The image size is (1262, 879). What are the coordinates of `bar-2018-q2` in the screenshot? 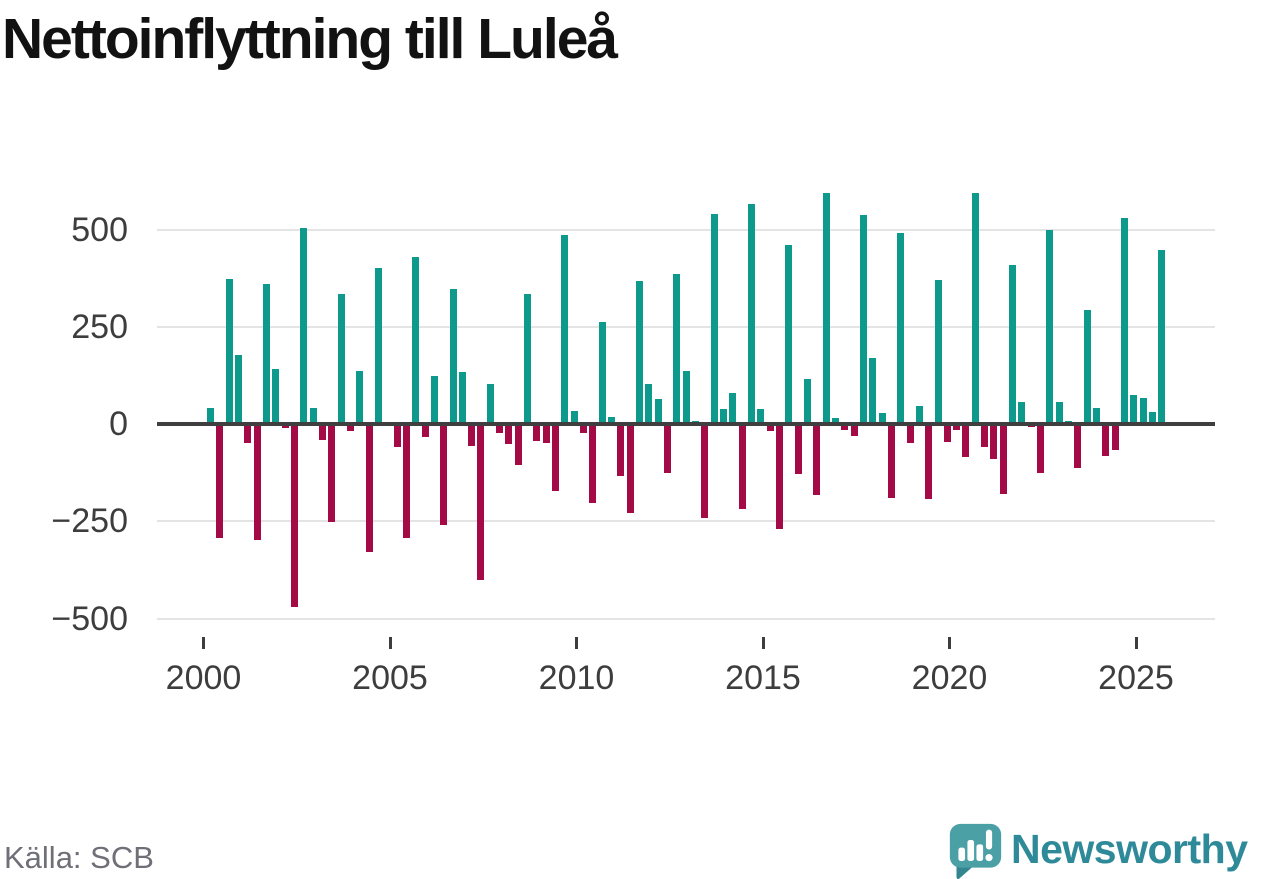 It's located at (891, 461).